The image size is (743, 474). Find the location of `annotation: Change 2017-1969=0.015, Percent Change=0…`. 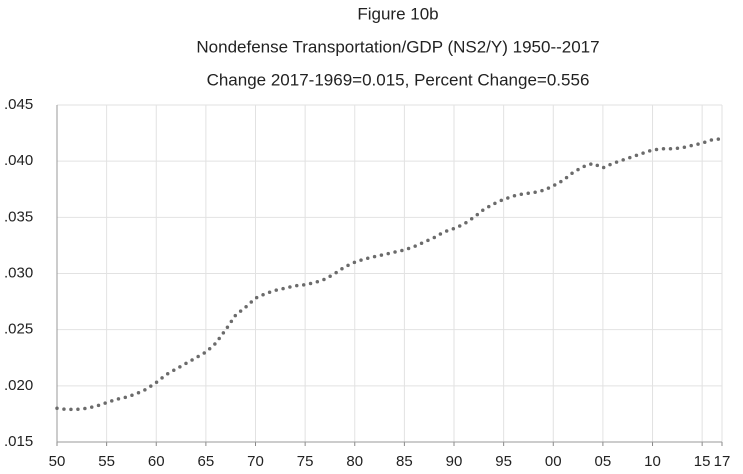

annotation: Change 2017-1969=0.015, Percent Change=0… is located at coordinates (398, 79).